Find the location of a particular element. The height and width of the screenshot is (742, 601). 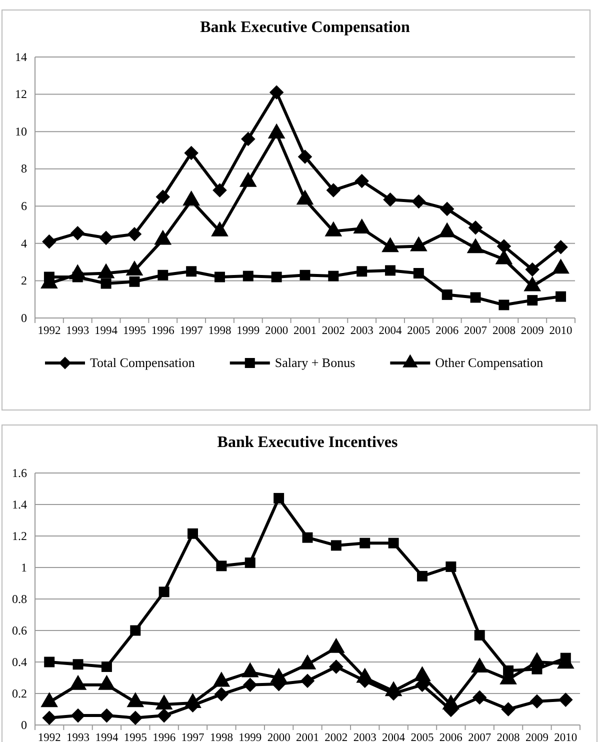

chart-title: Bank Executive Incentives is located at coordinates (307, 442).